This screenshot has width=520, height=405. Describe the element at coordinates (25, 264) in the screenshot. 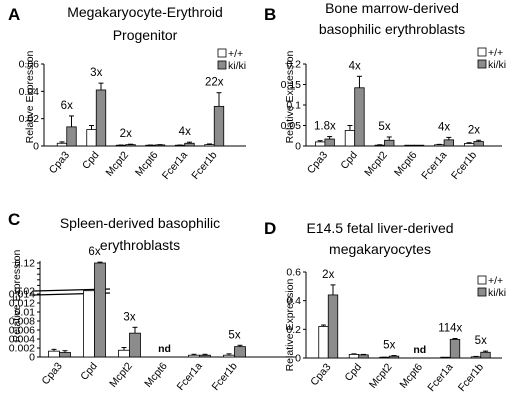

I see `y-tick-label: 0.12` at that location.